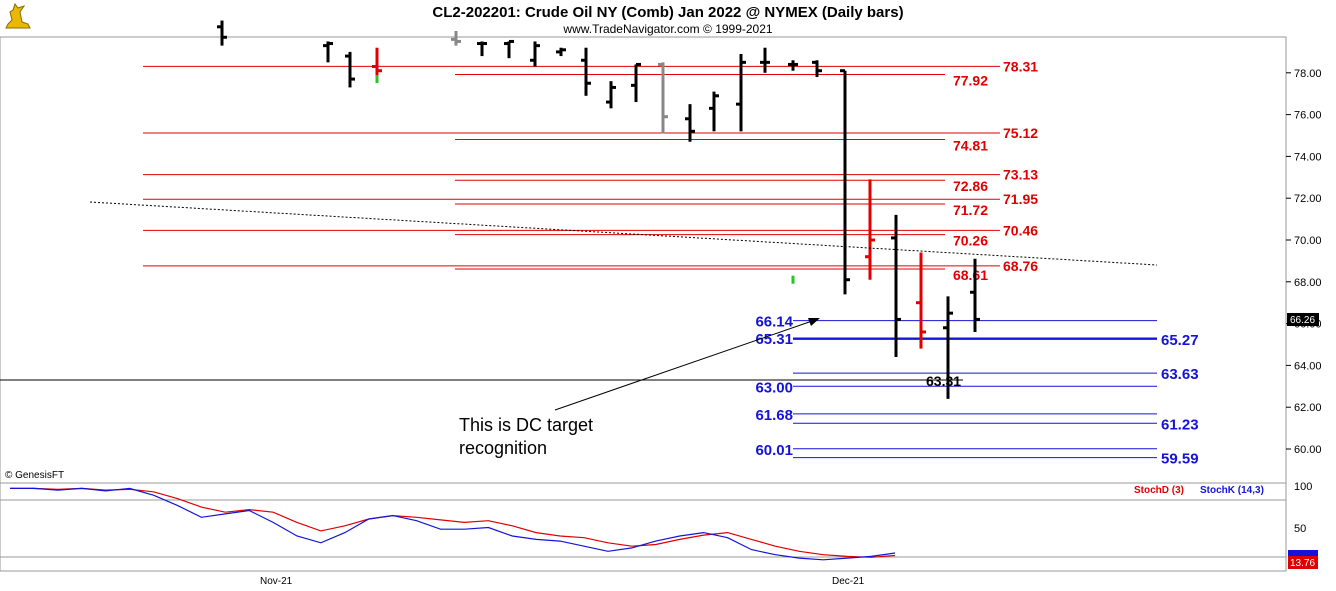 This screenshot has width=1336, height=591. Describe the element at coordinates (774, 415) in the screenshot. I see `level-label-blue-left: 61.68` at that location.